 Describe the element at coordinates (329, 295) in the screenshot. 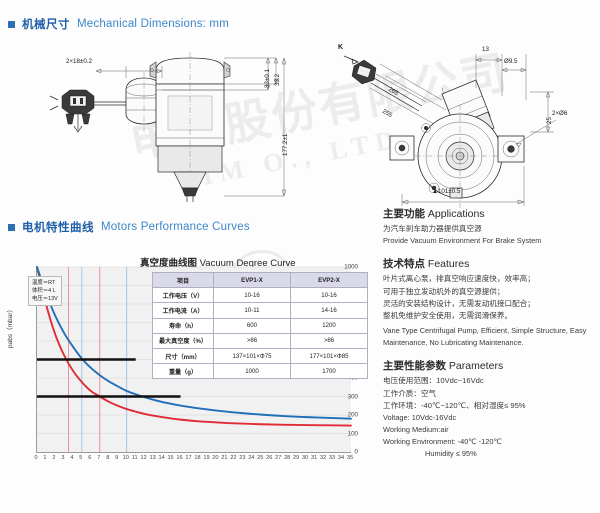

I see `cell-evp2: 10-16` at that location.